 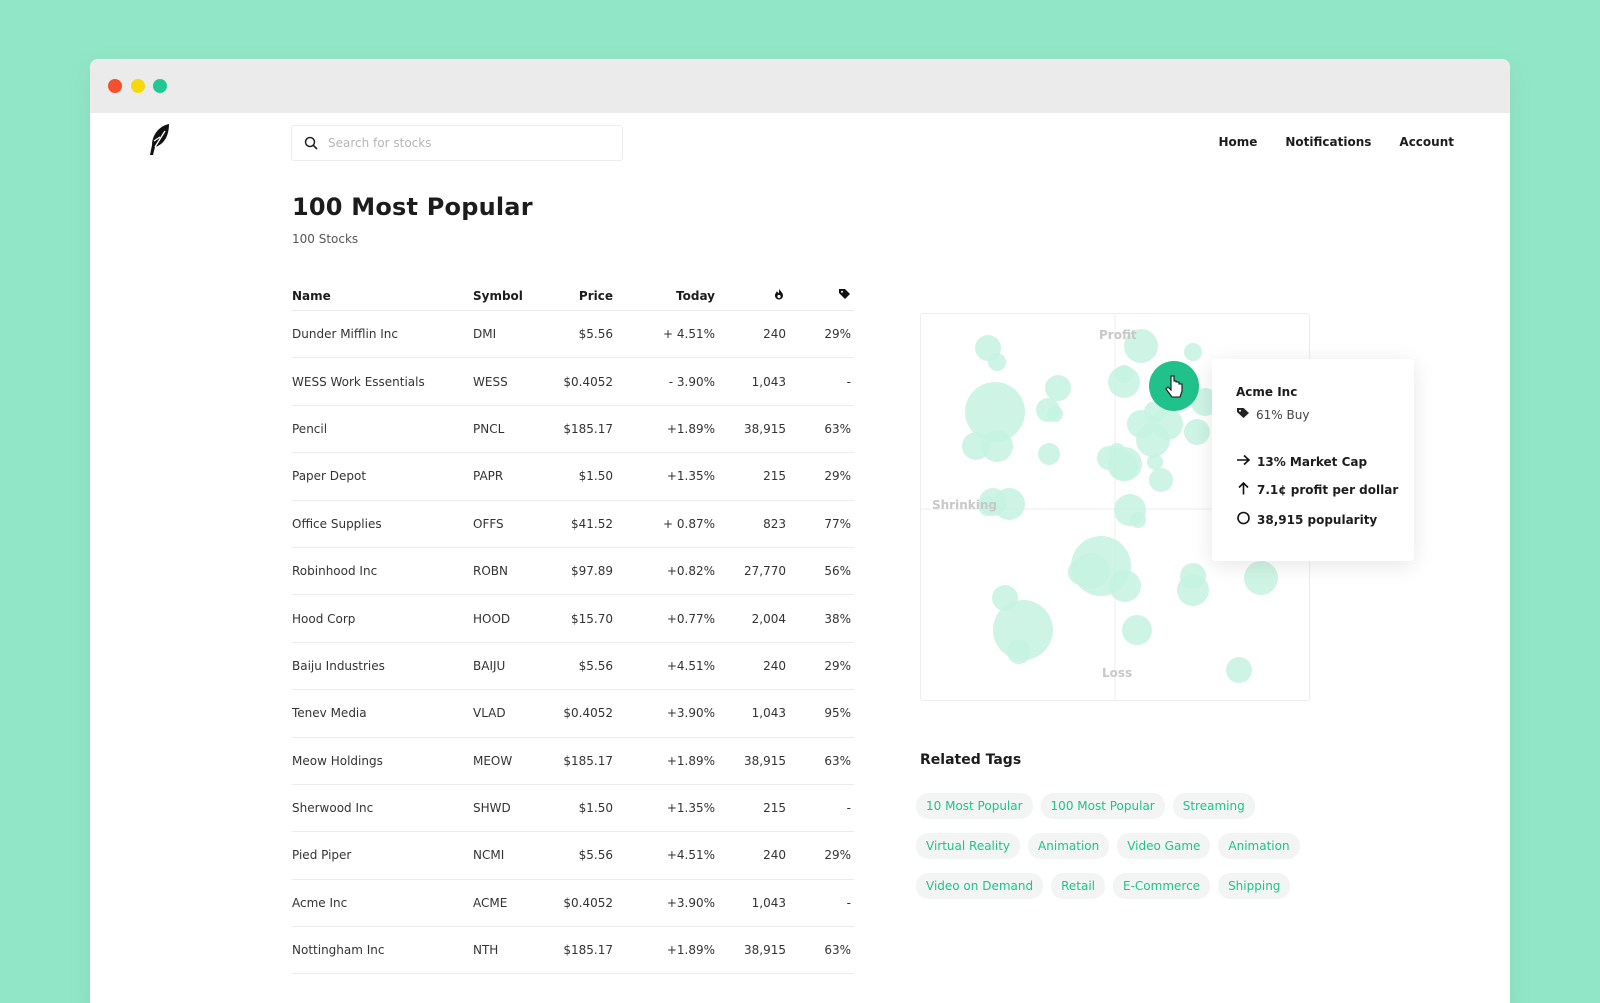 I want to click on col-today-header: Today, so click(x=695, y=295).